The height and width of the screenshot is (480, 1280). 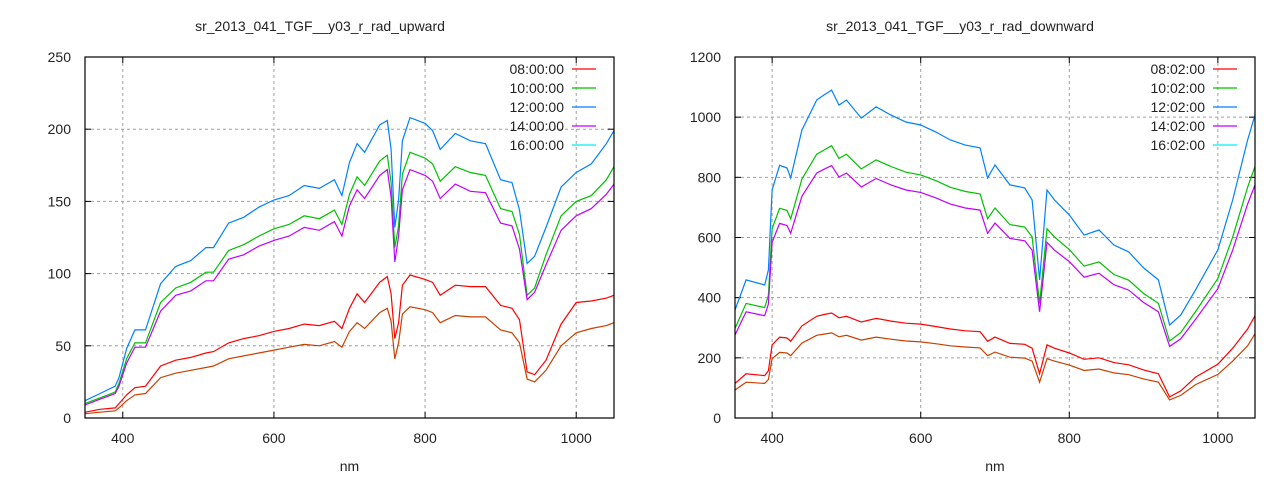 I want to click on legend-label: 10:02:00, so click(x=1178, y=88).